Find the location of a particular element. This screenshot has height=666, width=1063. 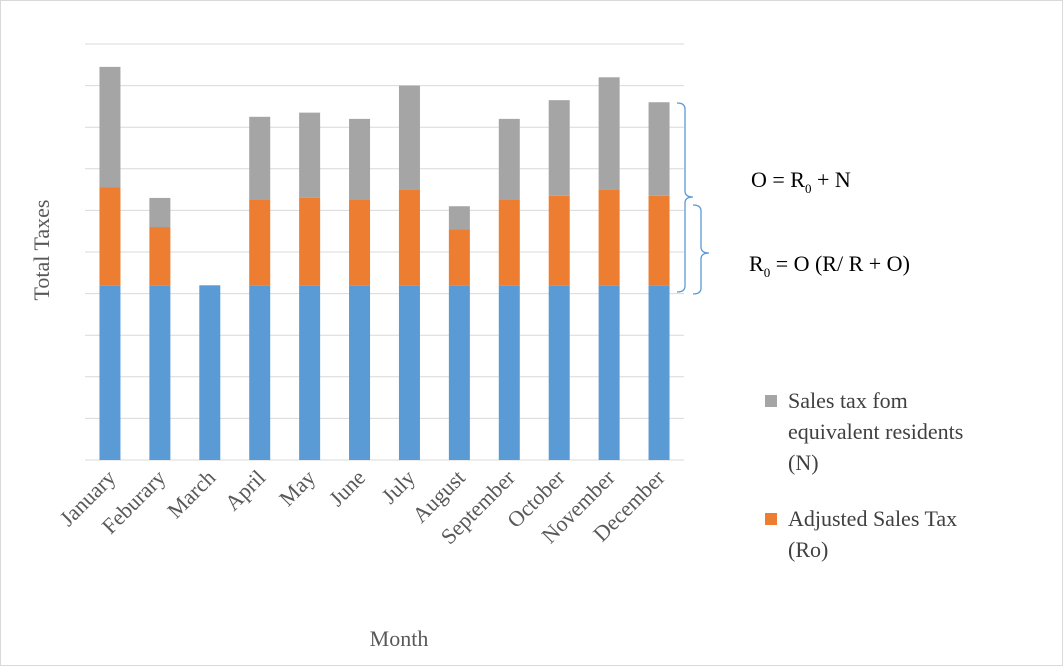

legend-label: equivalent residents is located at coordinates (875, 431).